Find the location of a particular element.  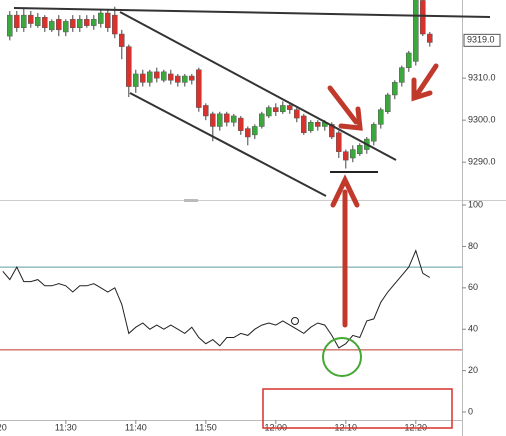

y-tick-label: 0 is located at coordinates (470, 411).